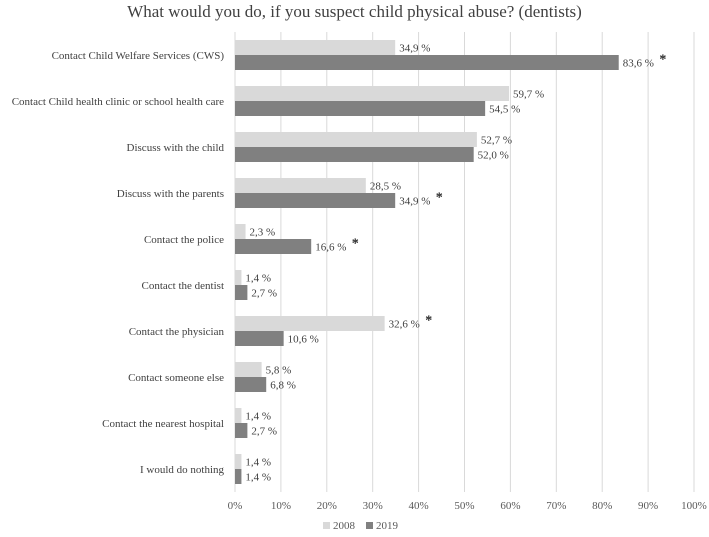 The image size is (709, 537). I want to click on data-label: 52,7 %, so click(496, 141).